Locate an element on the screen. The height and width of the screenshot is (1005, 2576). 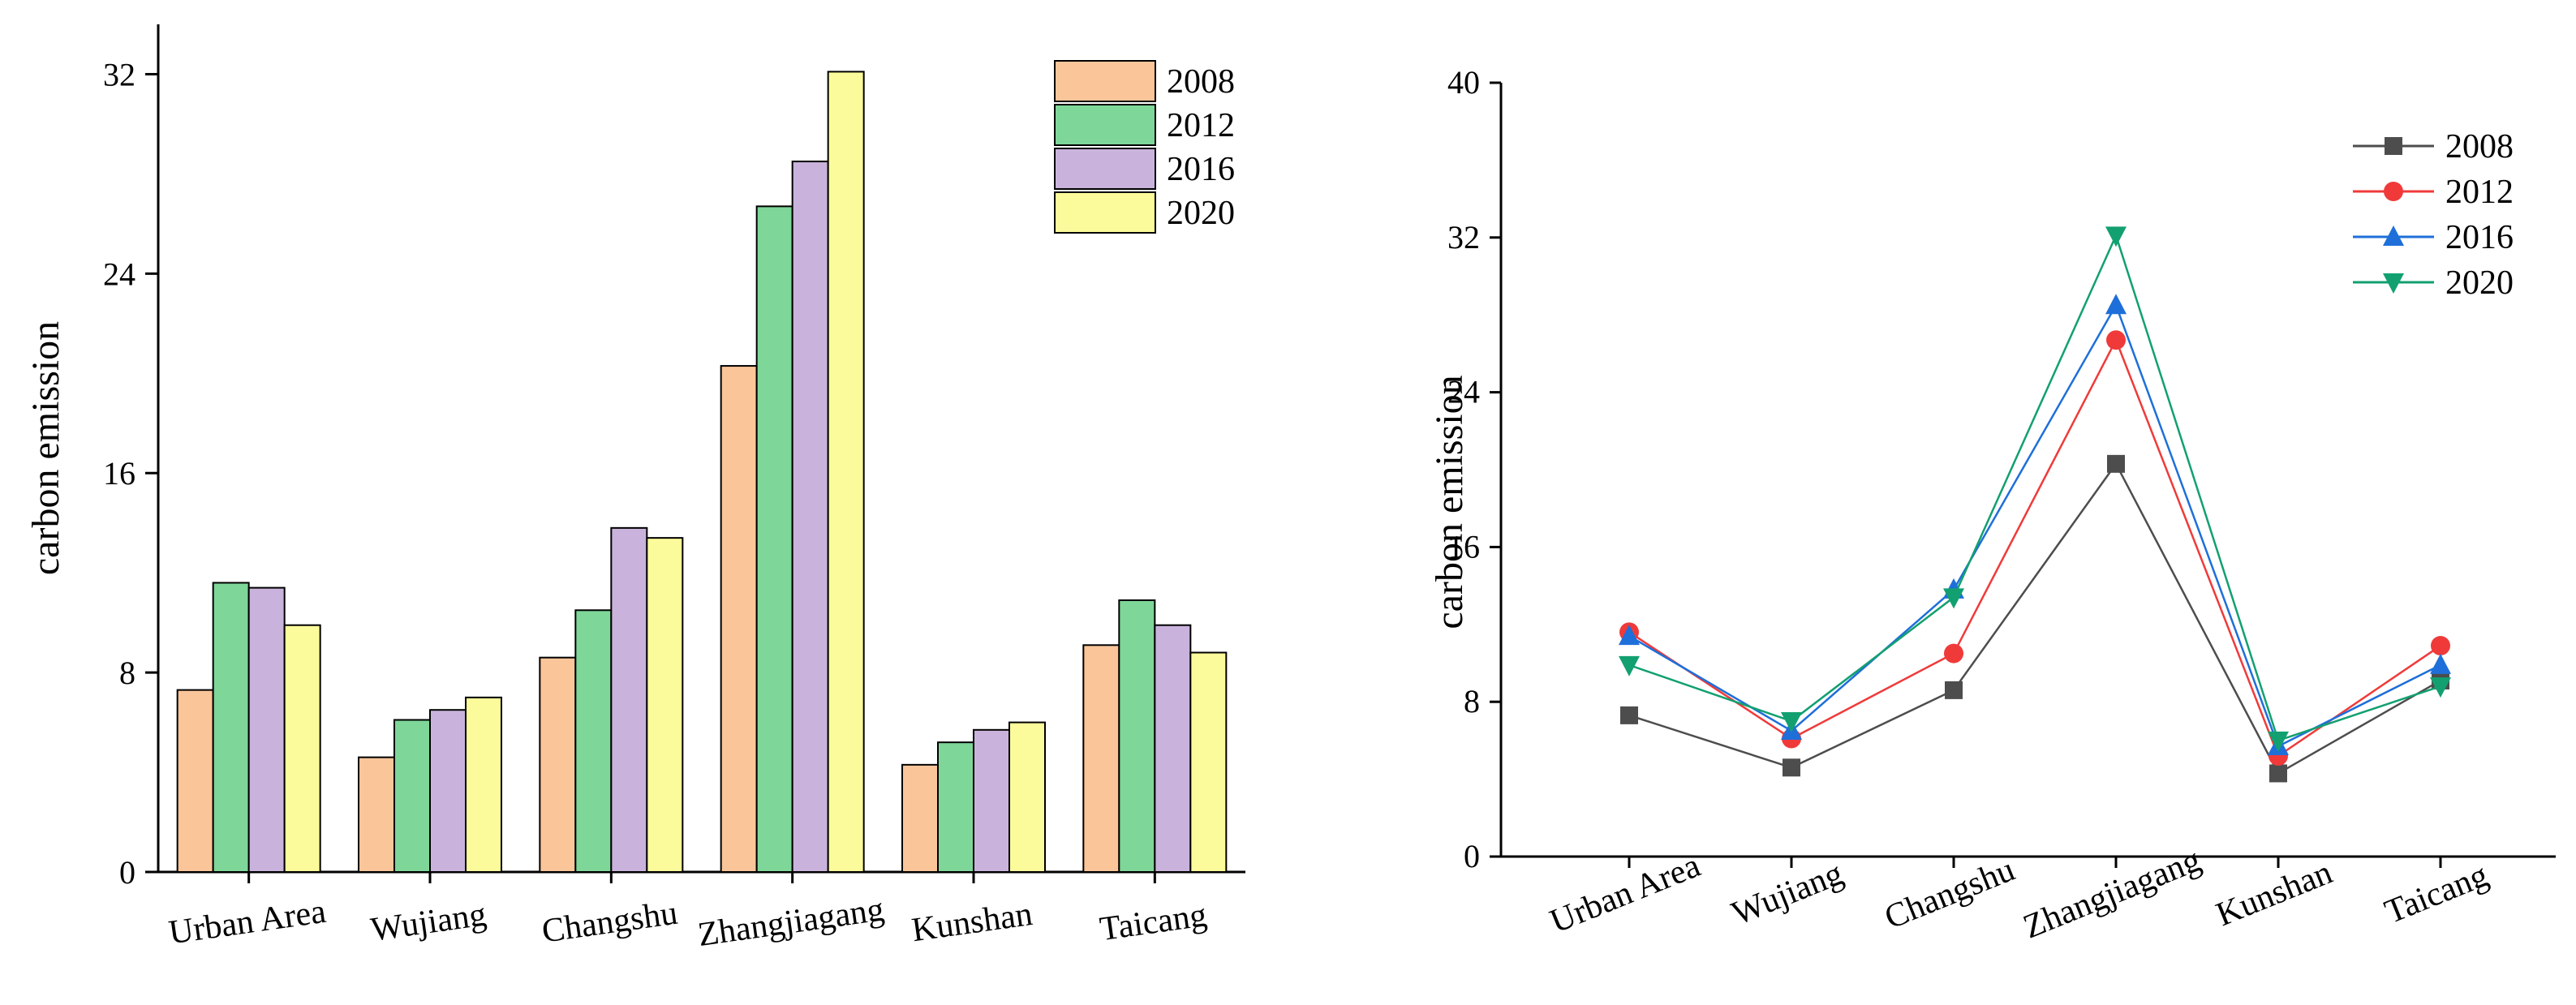
bar-zhangjiagang-2008 is located at coordinates (739, 619).